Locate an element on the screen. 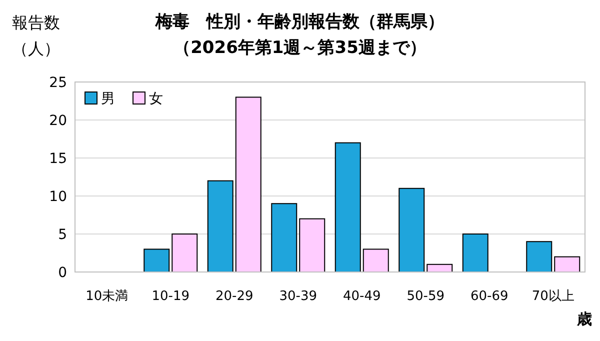 The height and width of the screenshot is (341, 600). x-axis-title: 歳 is located at coordinates (584, 319).